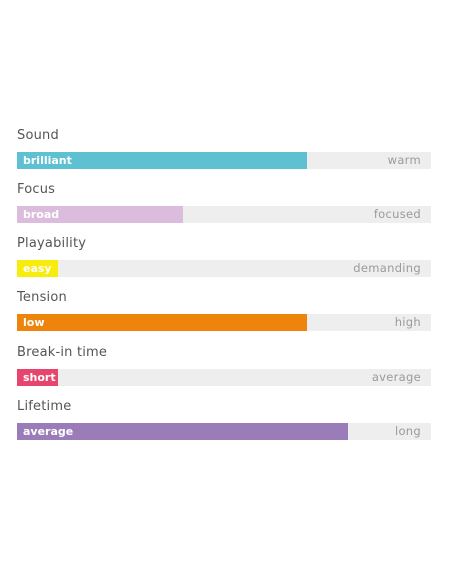 This screenshot has width=452, height=584. Describe the element at coordinates (407, 431) in the screenshot. I see `metric-high-label: long` at that location.